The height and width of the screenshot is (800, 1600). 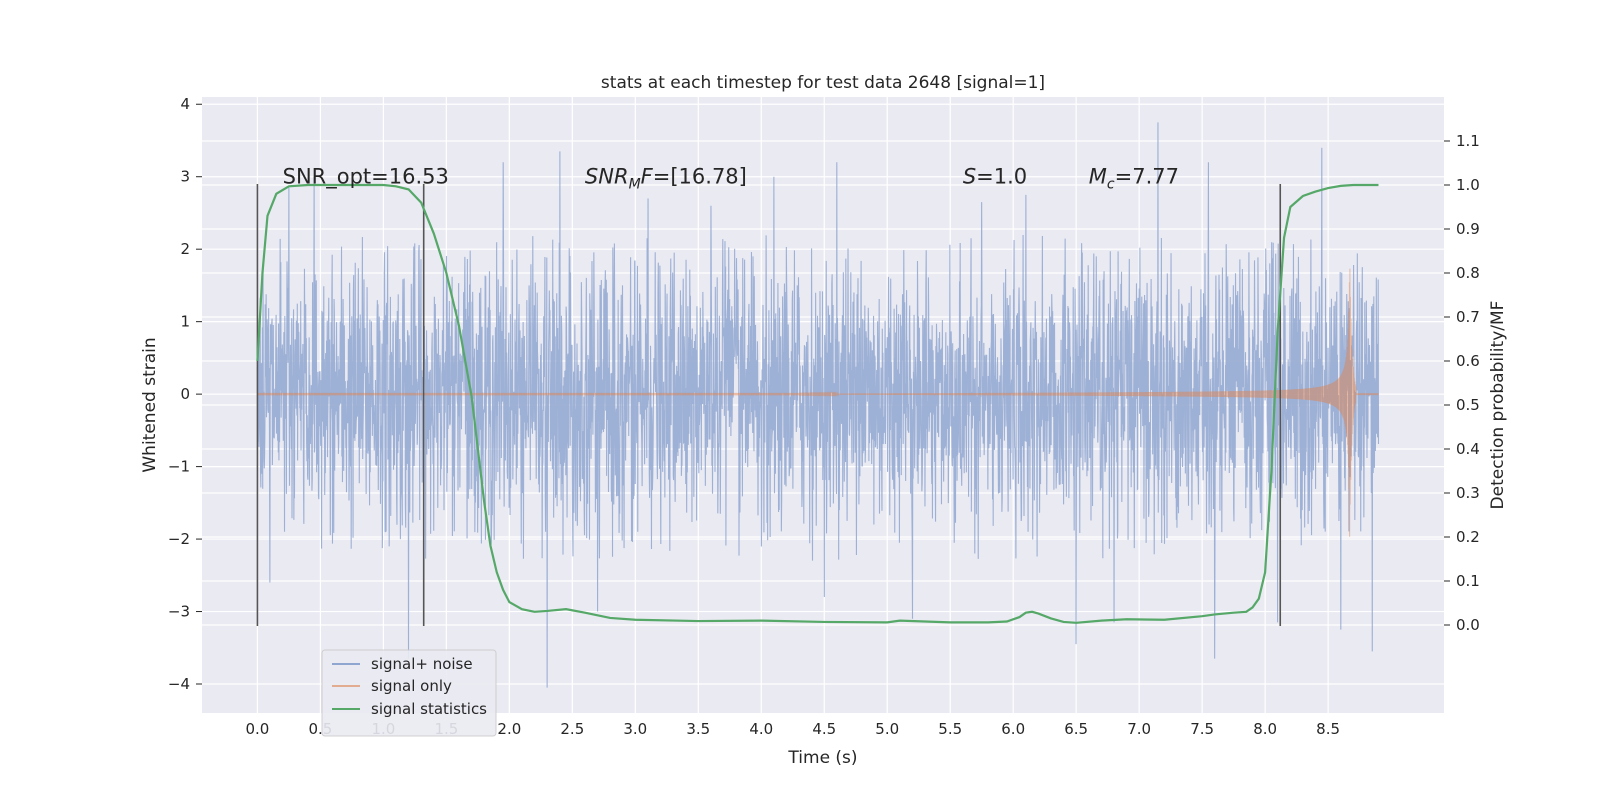 I want to click on annotation-1: SNRMF=[16.78], so click(x=666, y=179).